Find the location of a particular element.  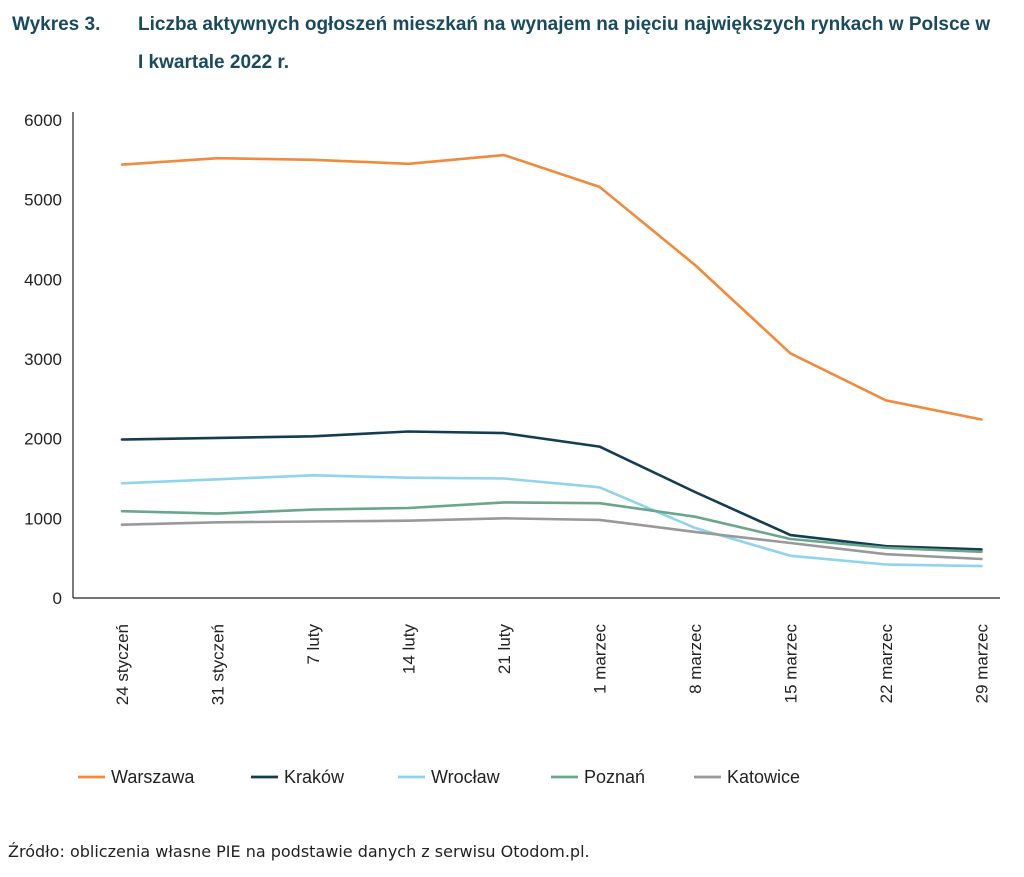

legend-label: Katowice is located at coordinates (763, 777).